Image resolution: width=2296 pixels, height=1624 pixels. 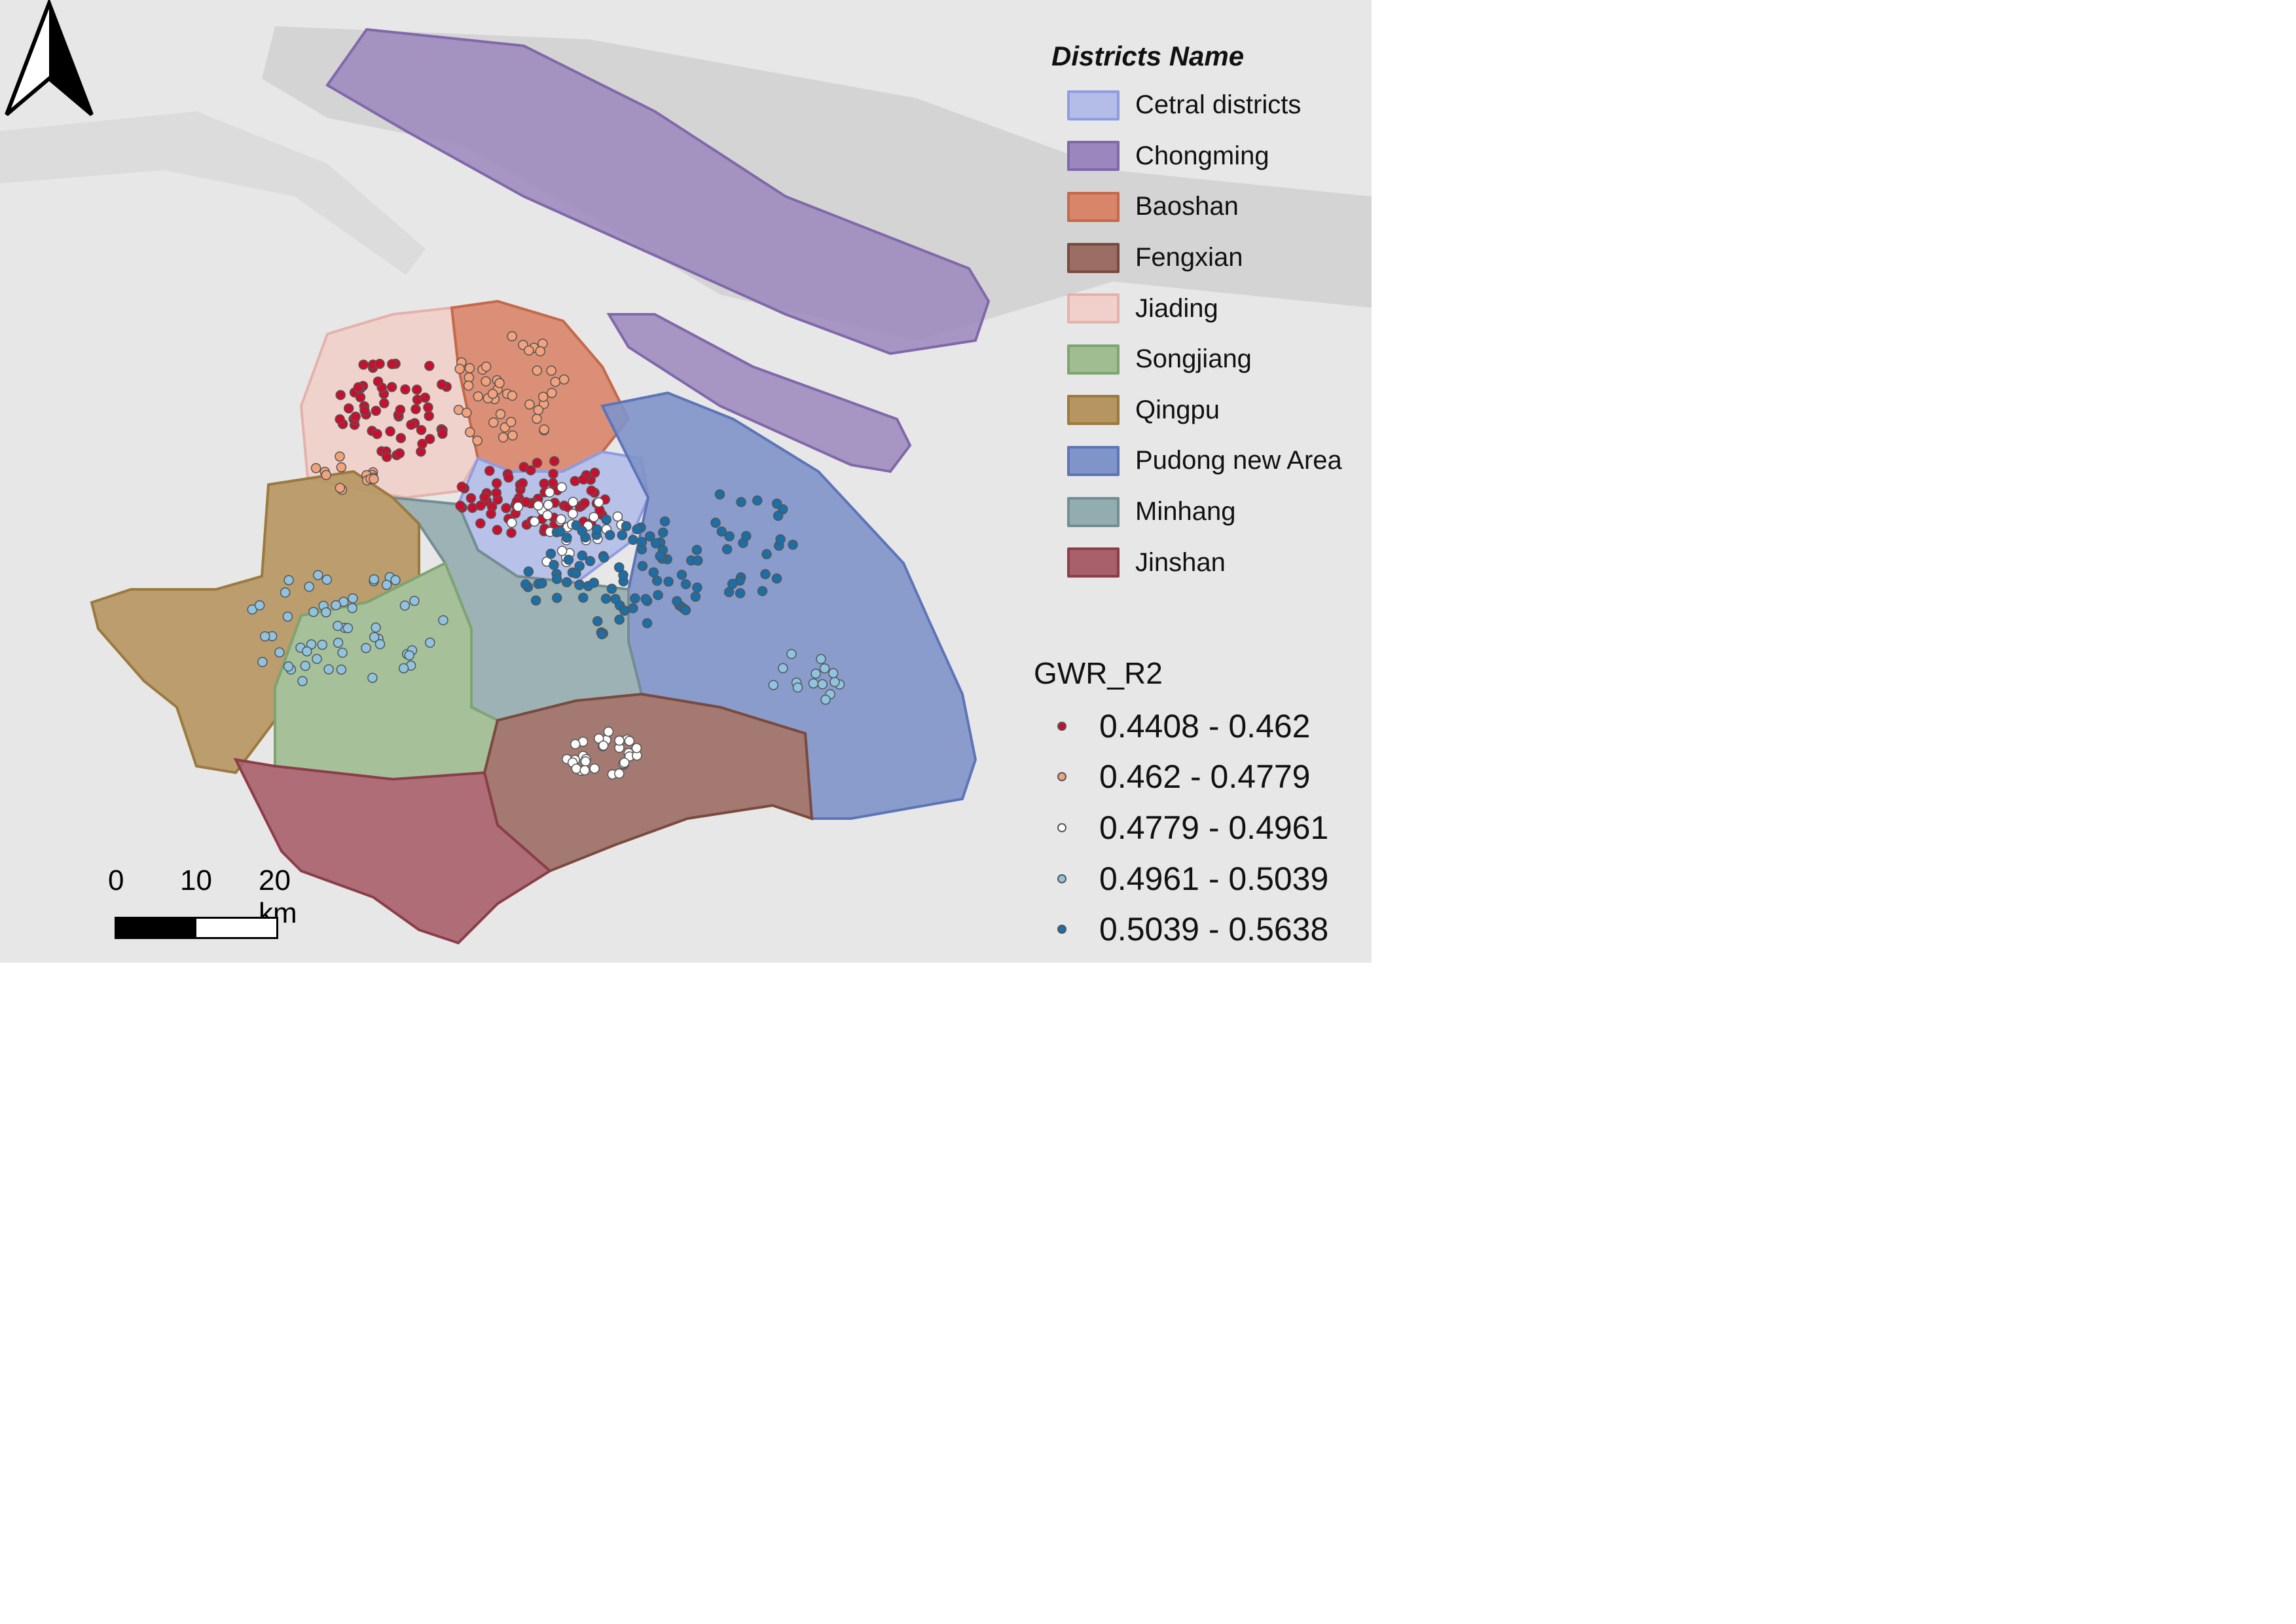 What do you see at coordinates (1205, 461) in the screenshot?
I see `district-legend-item: Pudong new Area` at bounding box center [1205, 461].